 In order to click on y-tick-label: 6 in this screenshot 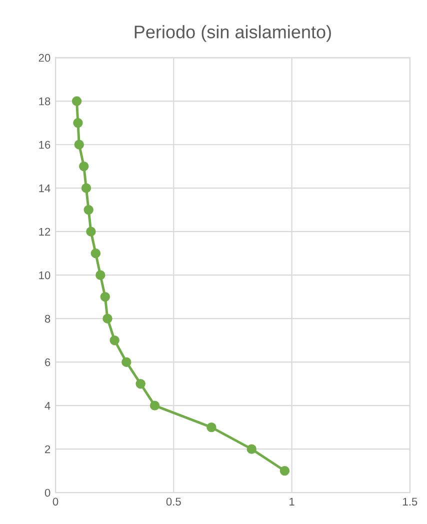, I will do `click(47, 362)`.